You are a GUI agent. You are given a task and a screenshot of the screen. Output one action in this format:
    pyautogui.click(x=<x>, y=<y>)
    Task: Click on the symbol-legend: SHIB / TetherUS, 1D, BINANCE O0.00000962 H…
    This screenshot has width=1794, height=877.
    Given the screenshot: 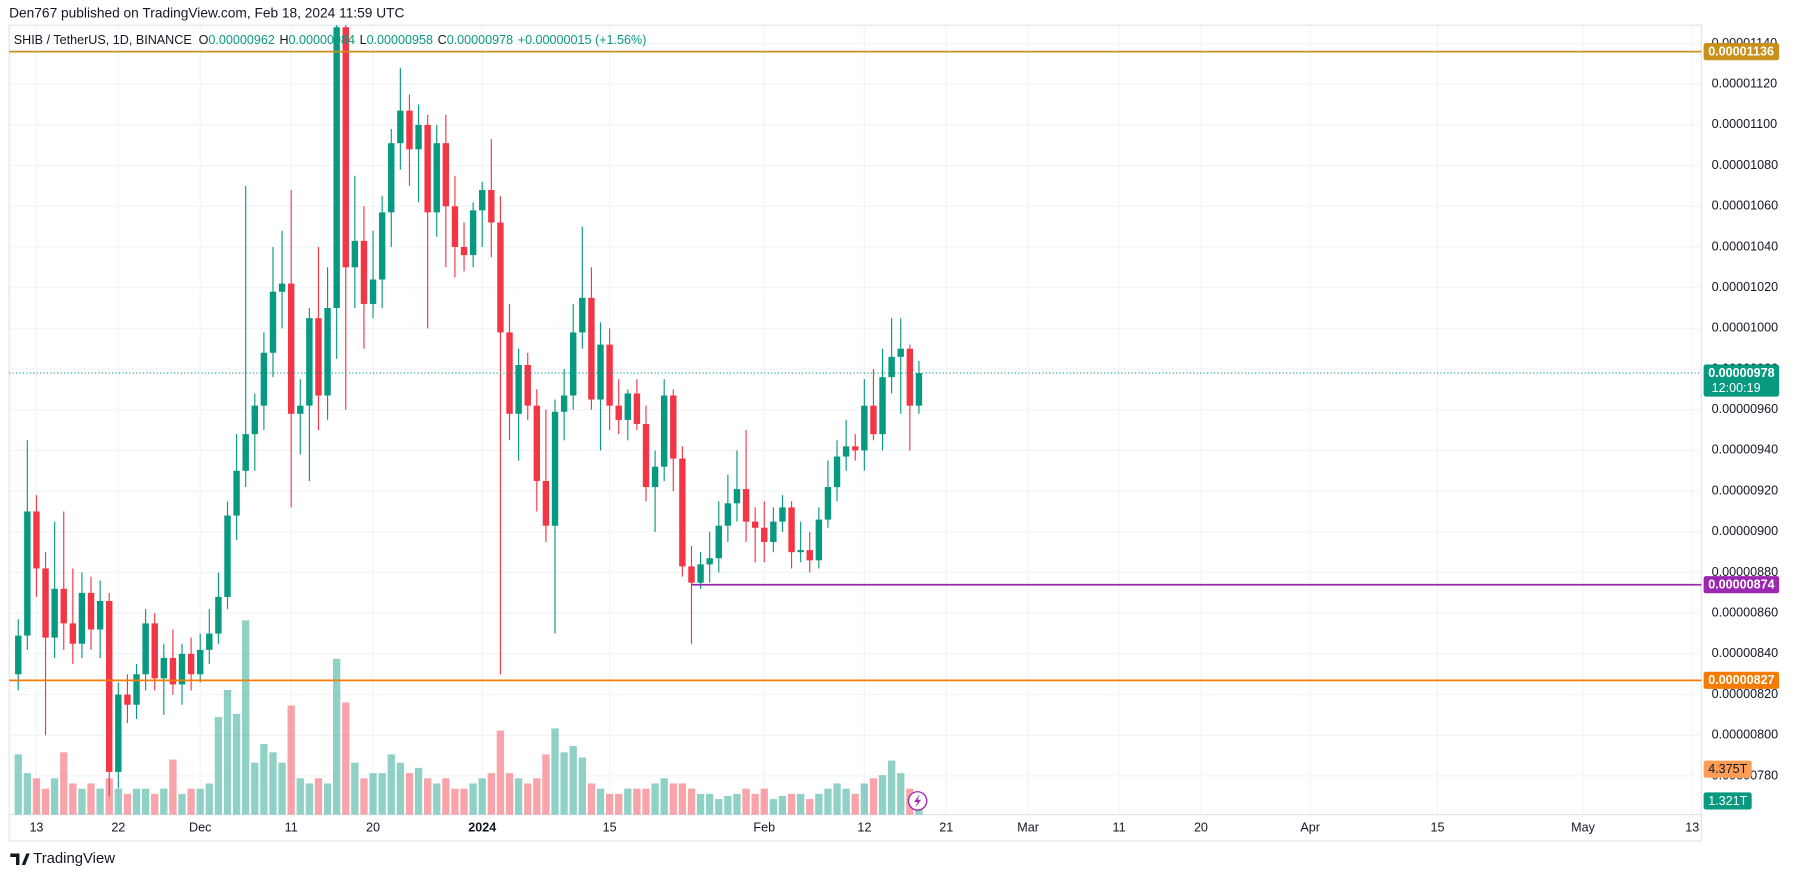 What is the action you would take?
    pyautogui.click(x=330, y=41)
    